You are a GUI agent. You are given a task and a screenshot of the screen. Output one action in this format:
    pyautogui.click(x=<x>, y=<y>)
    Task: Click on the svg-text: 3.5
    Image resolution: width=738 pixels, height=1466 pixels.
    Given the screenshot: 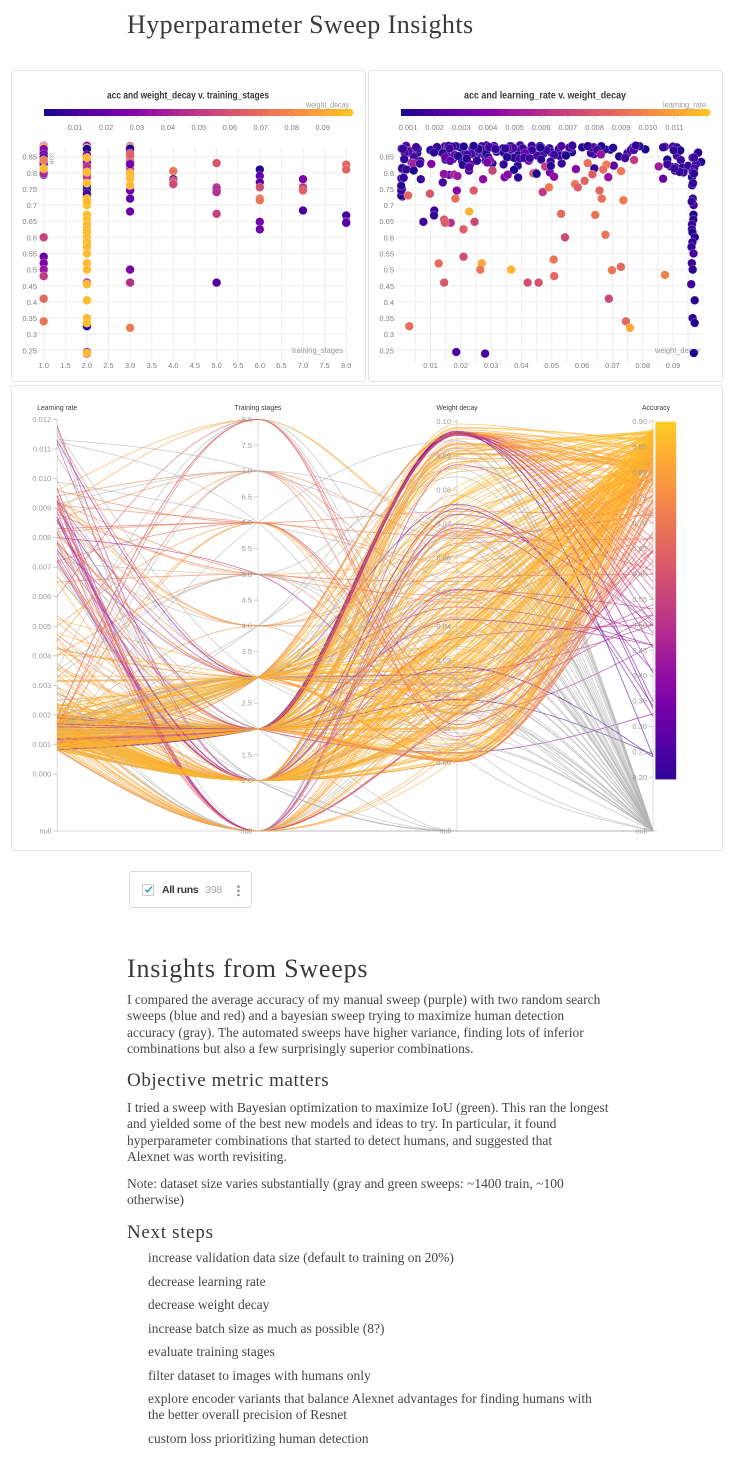 What is the action you would take?
    pyautogui.click(x=151, y=365)
    